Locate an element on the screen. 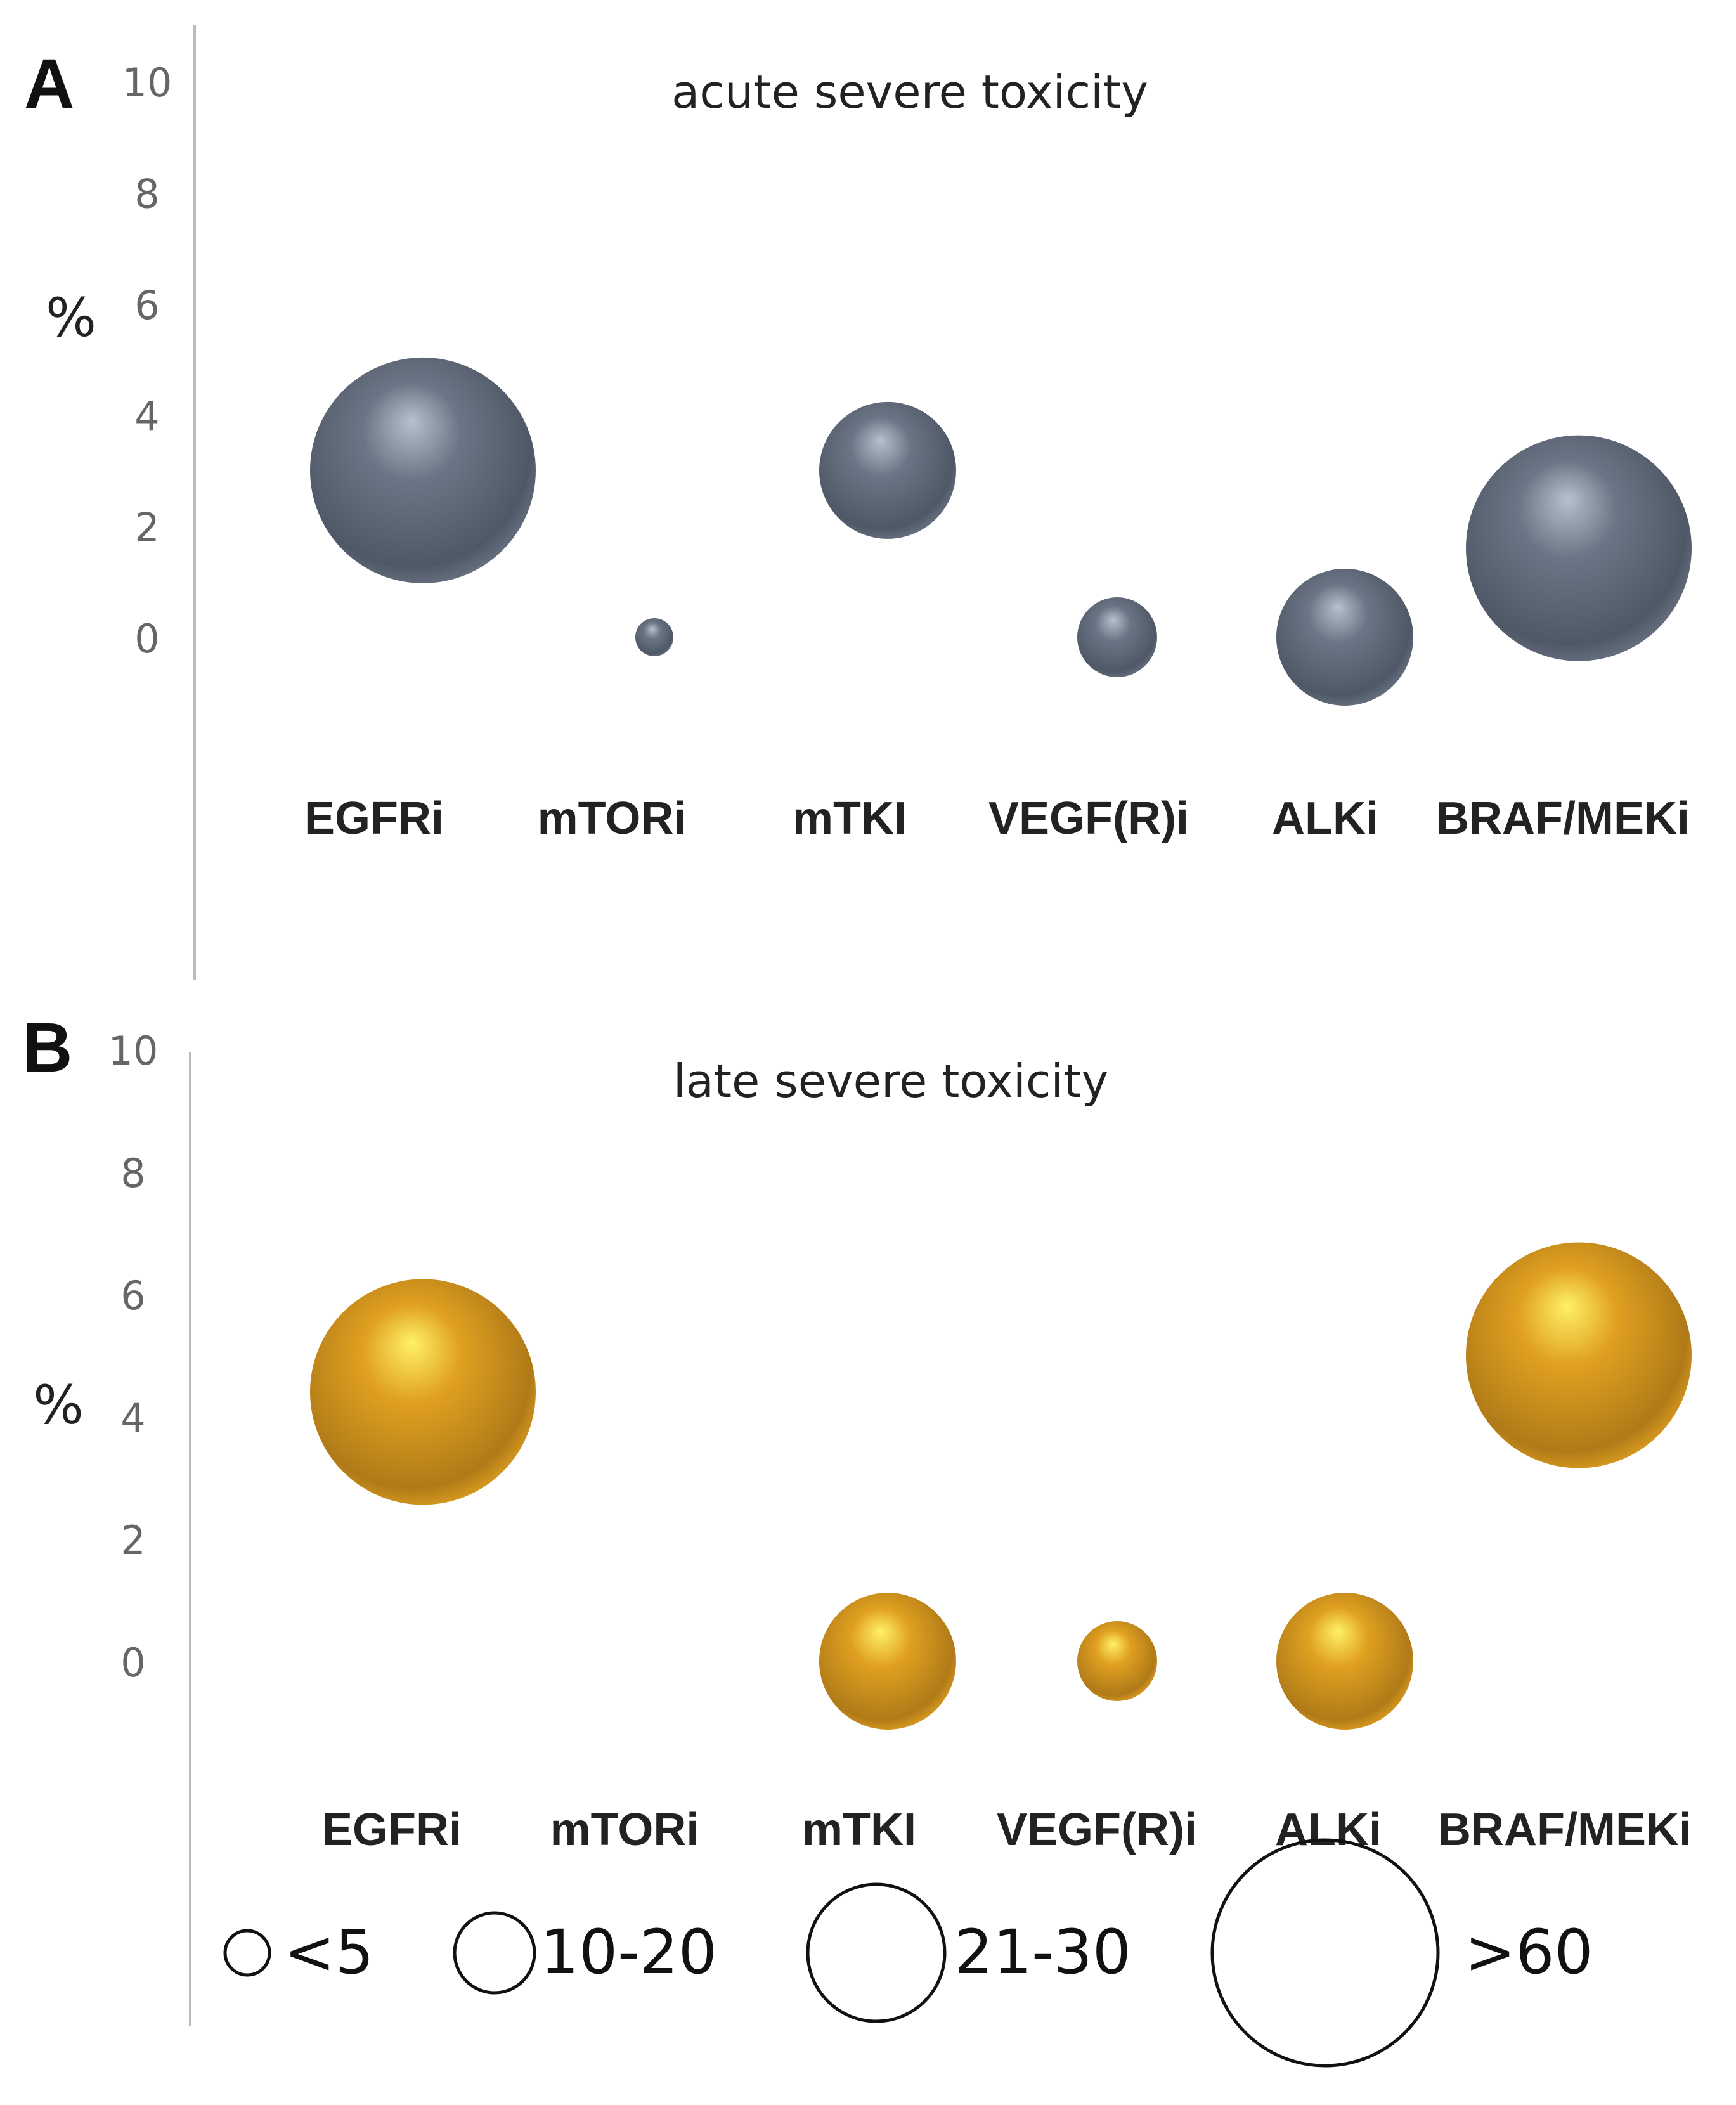 This screenshot has height=2105, width=1736. chart-title: late severe toxicity is located at coordinates (891, 1081).